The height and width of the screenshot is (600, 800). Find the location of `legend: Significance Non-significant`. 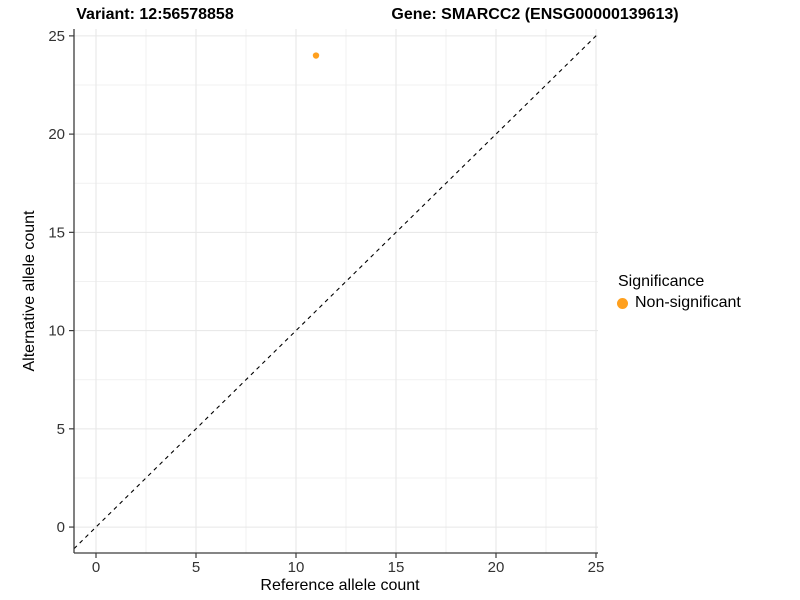

legend: Significance Non-significant is located at coordinates (679, 292).